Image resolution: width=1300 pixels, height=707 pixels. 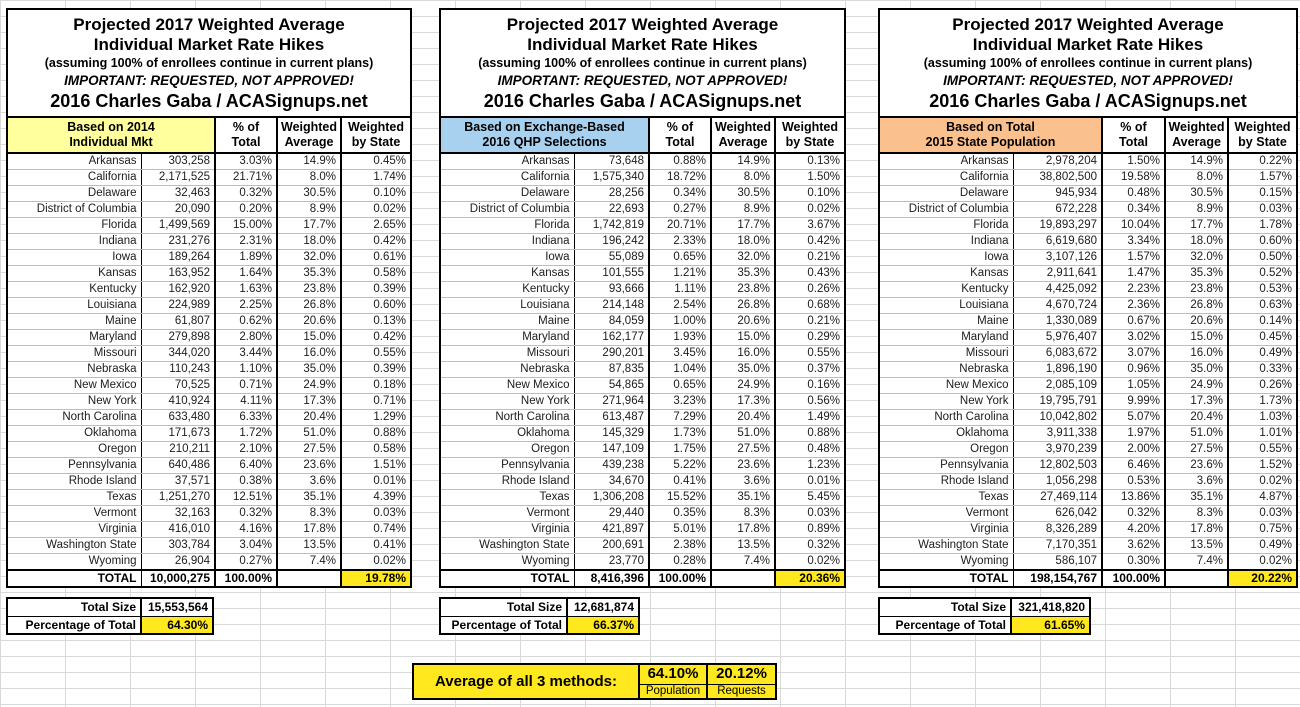 I want to click on state-name-cell: District of Columbia, so click(x=947, y=209).